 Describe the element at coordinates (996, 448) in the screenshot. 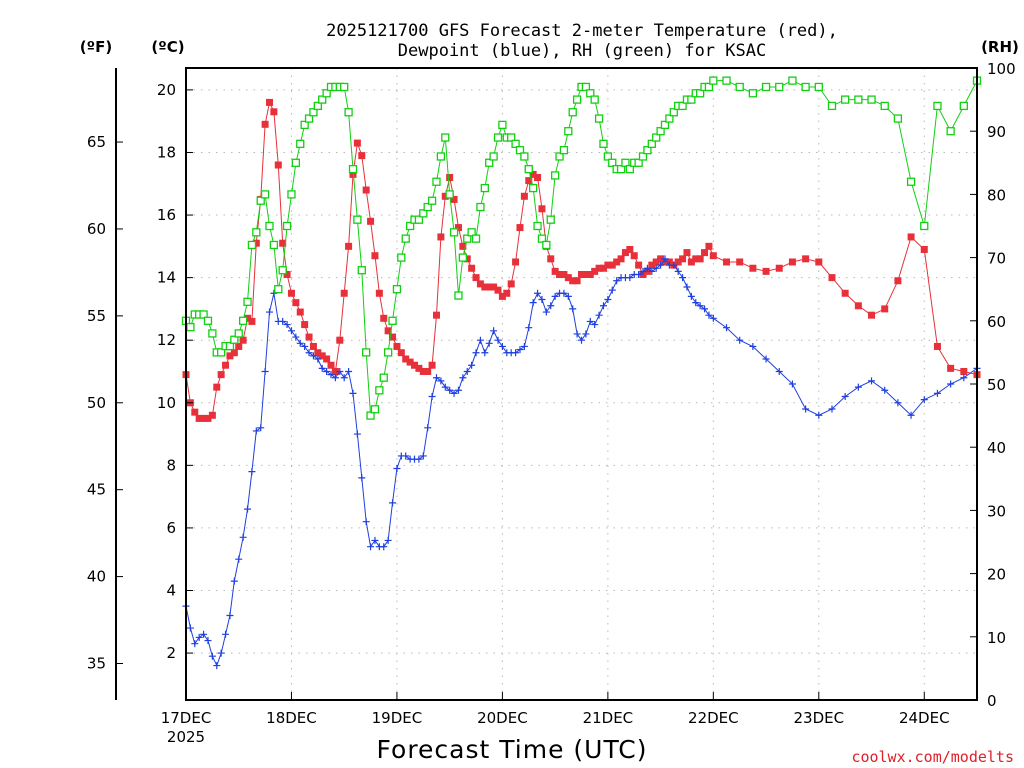

I see `rh-tick-label: 40` at that location.